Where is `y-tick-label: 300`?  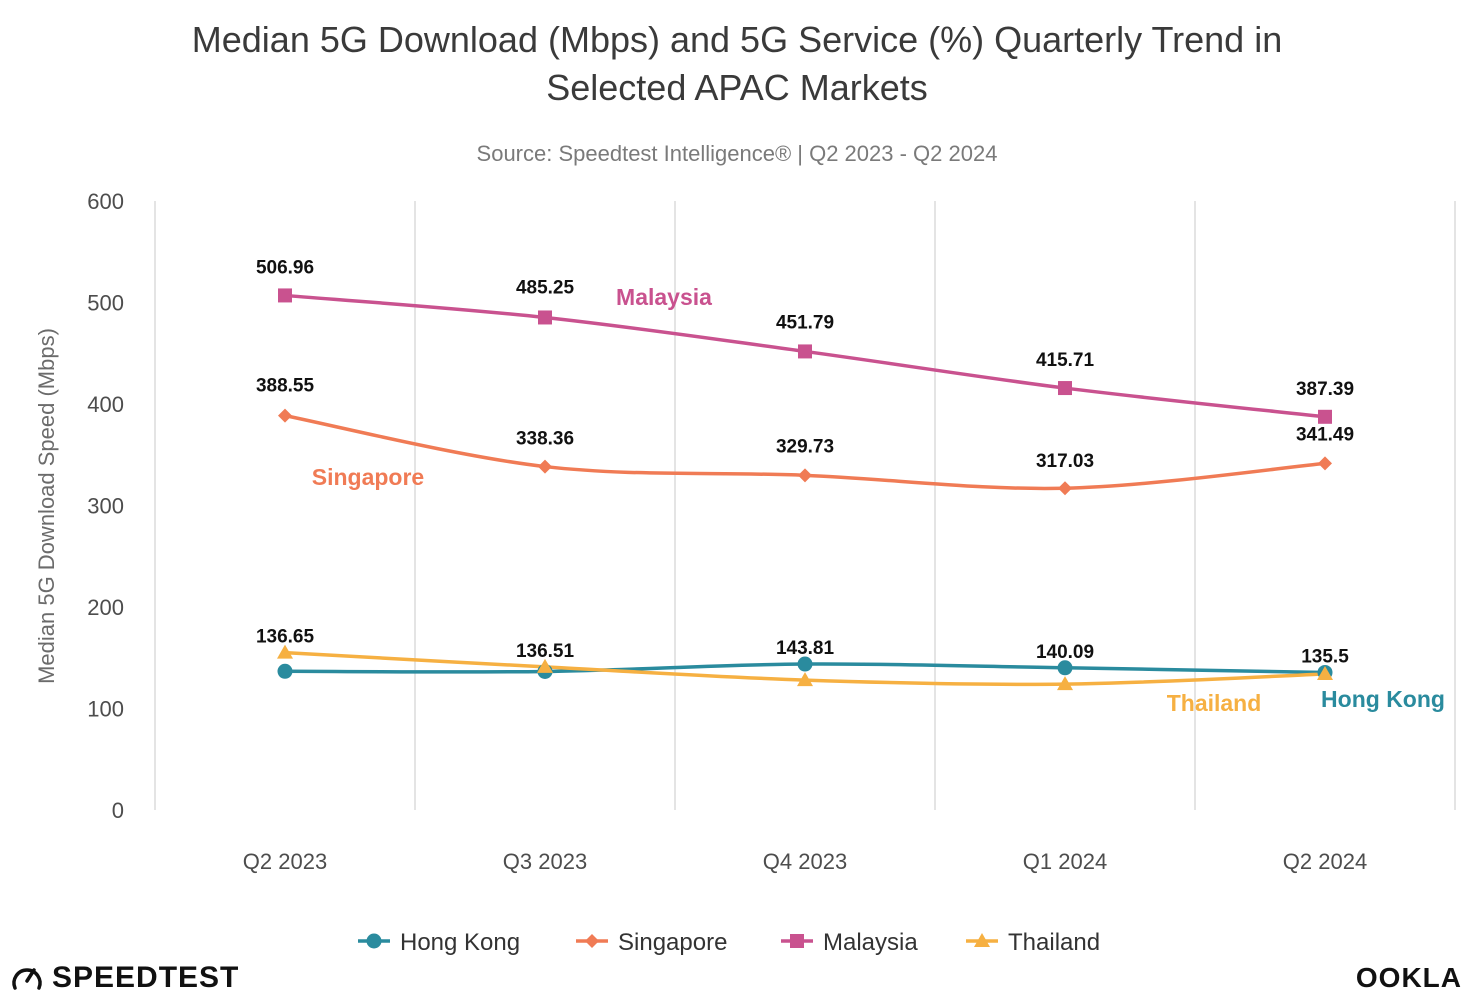 y-tick-label: 300 is located at coordinates (105, 506).